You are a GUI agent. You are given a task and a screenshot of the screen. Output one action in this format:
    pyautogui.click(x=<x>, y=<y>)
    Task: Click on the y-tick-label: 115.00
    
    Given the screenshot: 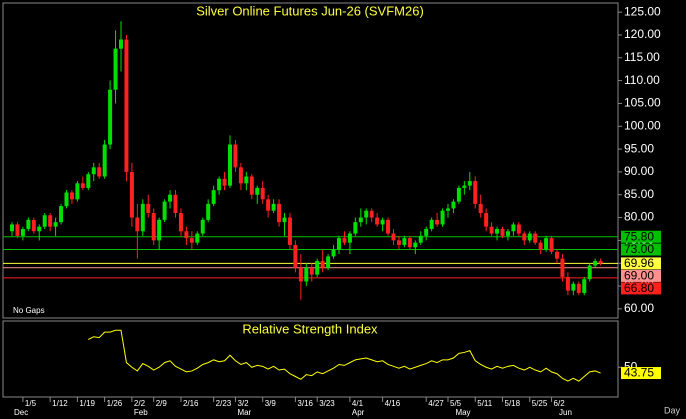 What is the action you would take?
    pyautogui.click(x=642, y=57)
    